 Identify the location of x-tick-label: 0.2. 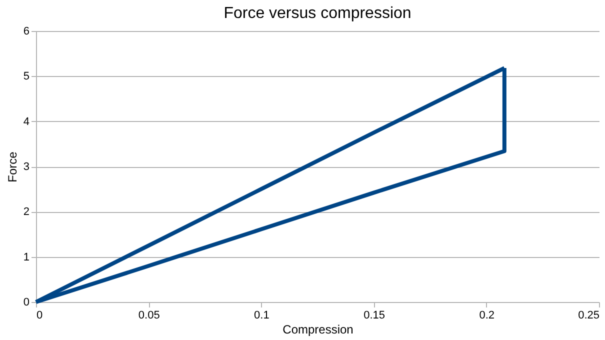
(487, 316).